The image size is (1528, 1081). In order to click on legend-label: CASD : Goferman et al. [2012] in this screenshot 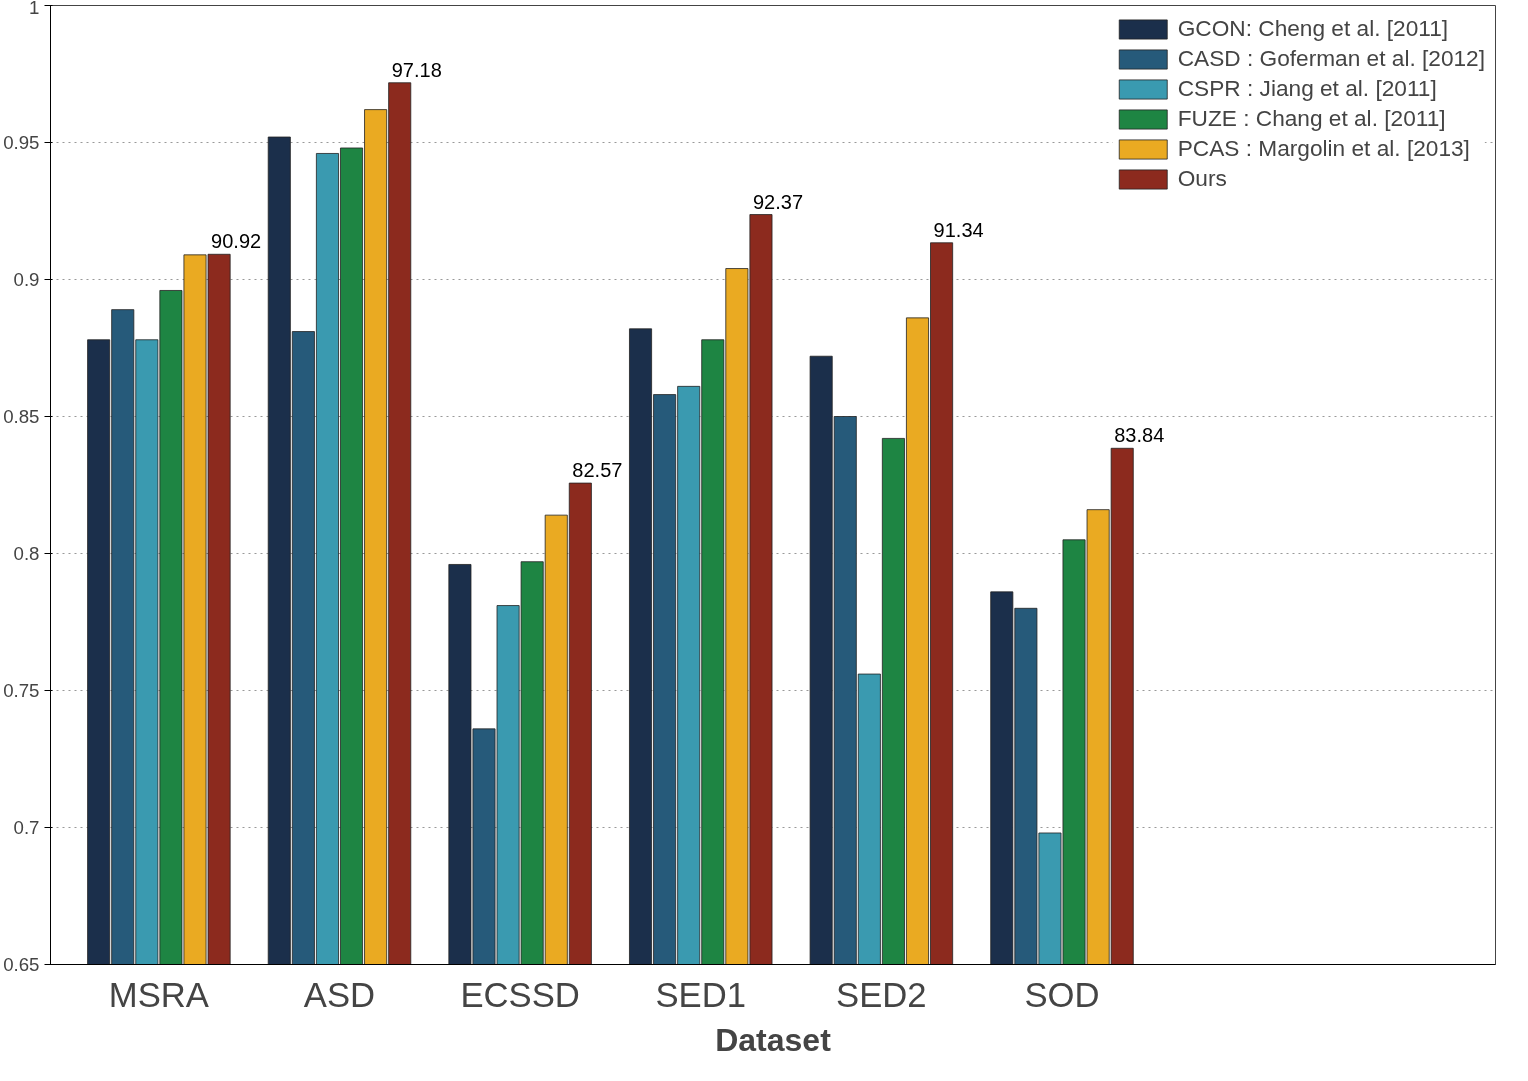, I will do `click(1331, 58)`.